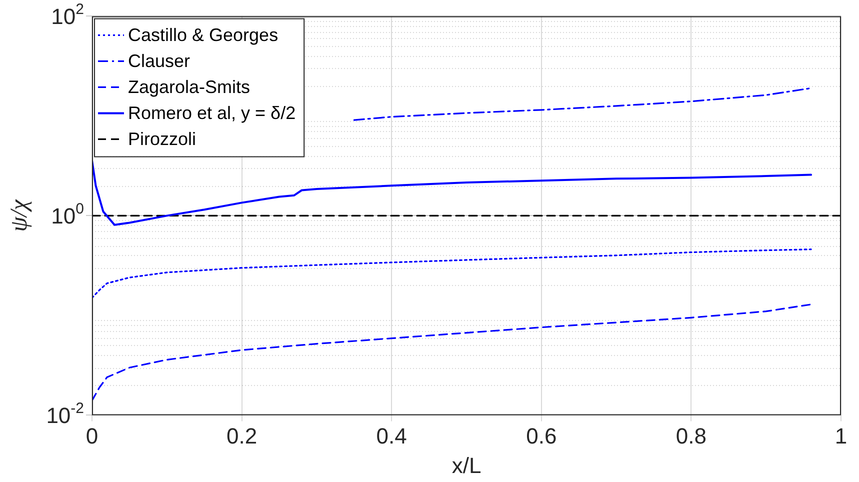 The height and width of the screenshot is (482, 859). I want to click on x-tick-label: 0.4, so click(391, 435).